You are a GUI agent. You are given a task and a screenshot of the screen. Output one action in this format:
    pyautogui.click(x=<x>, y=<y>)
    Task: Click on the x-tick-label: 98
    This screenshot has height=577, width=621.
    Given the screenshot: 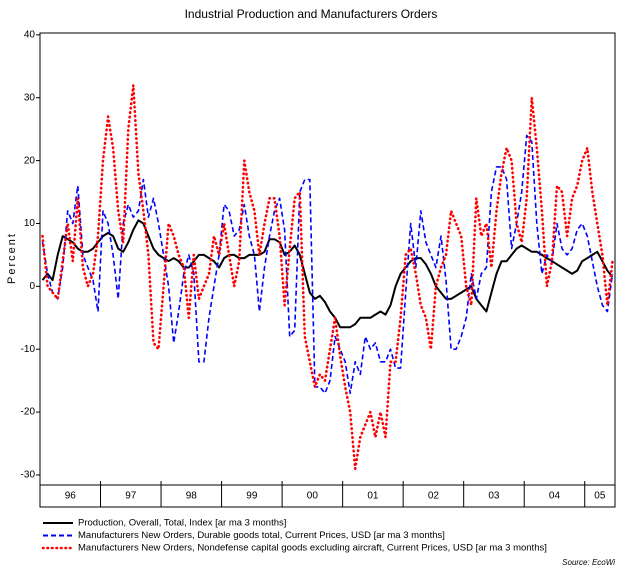 What is the action you would take?
    pyautogui.click(x=192, y=496)
    